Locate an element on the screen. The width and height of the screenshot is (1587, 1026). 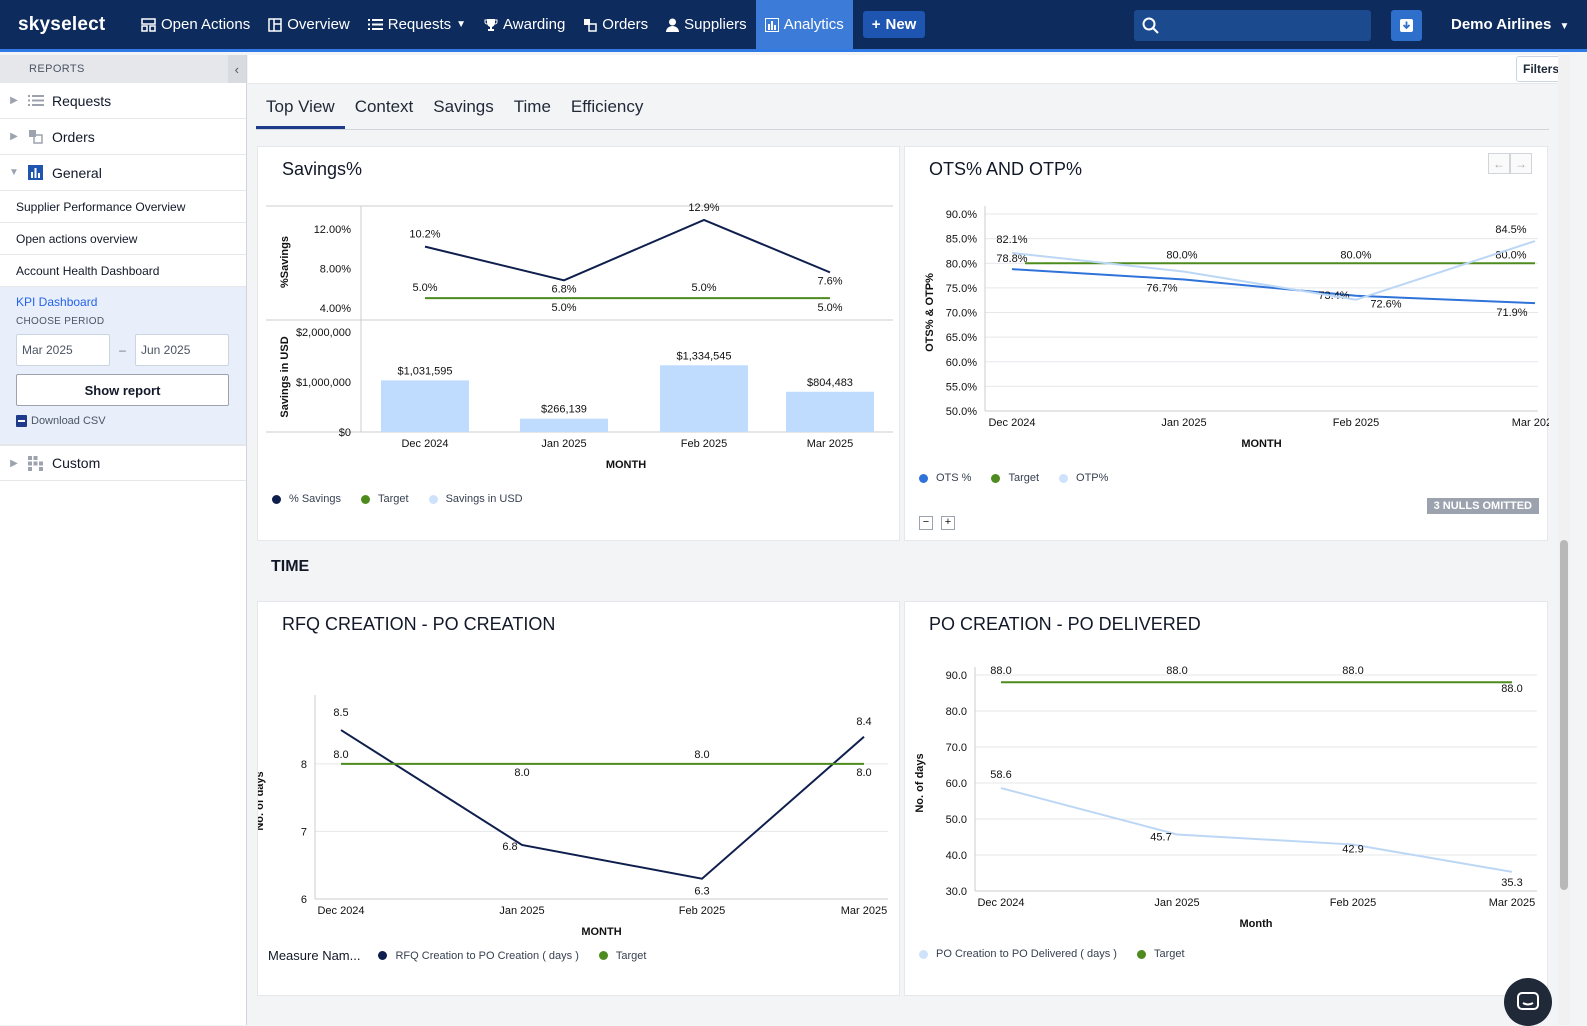
tab-efficiency: Efficiency is located at coordinates (607, 106).